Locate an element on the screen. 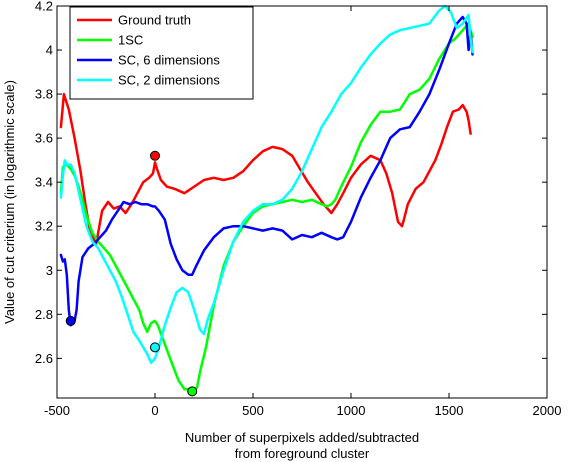 The height and width of the screenshot is (462, 572). y-tick-label: 3.2 is located at coordinates (44, 226).